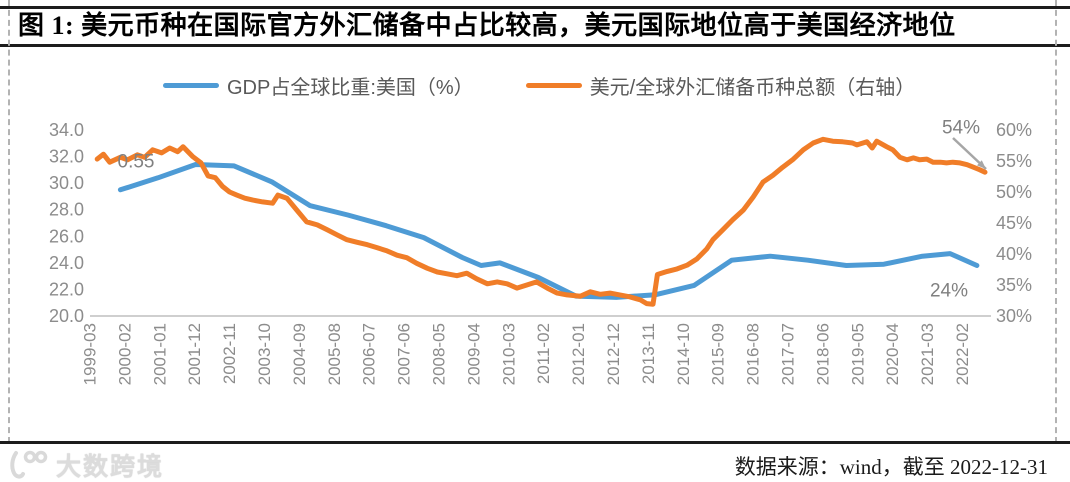  Describe the element at coordinates (487, 25) in the screenshot. I see `figure-title: 图 1: 美元币种在国际官方外汇储备中占比较高，美元国际地位高于美国经济地位` at that location.